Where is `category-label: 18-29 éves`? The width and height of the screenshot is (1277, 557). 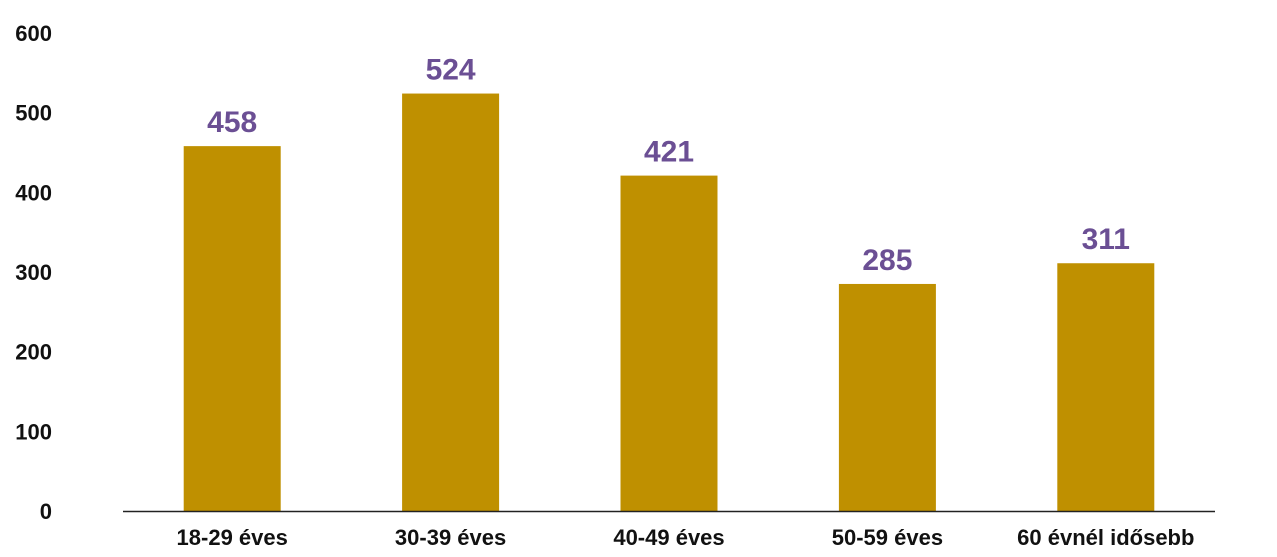 category-label: 18-29 éves is located at coordinates (232, 537).